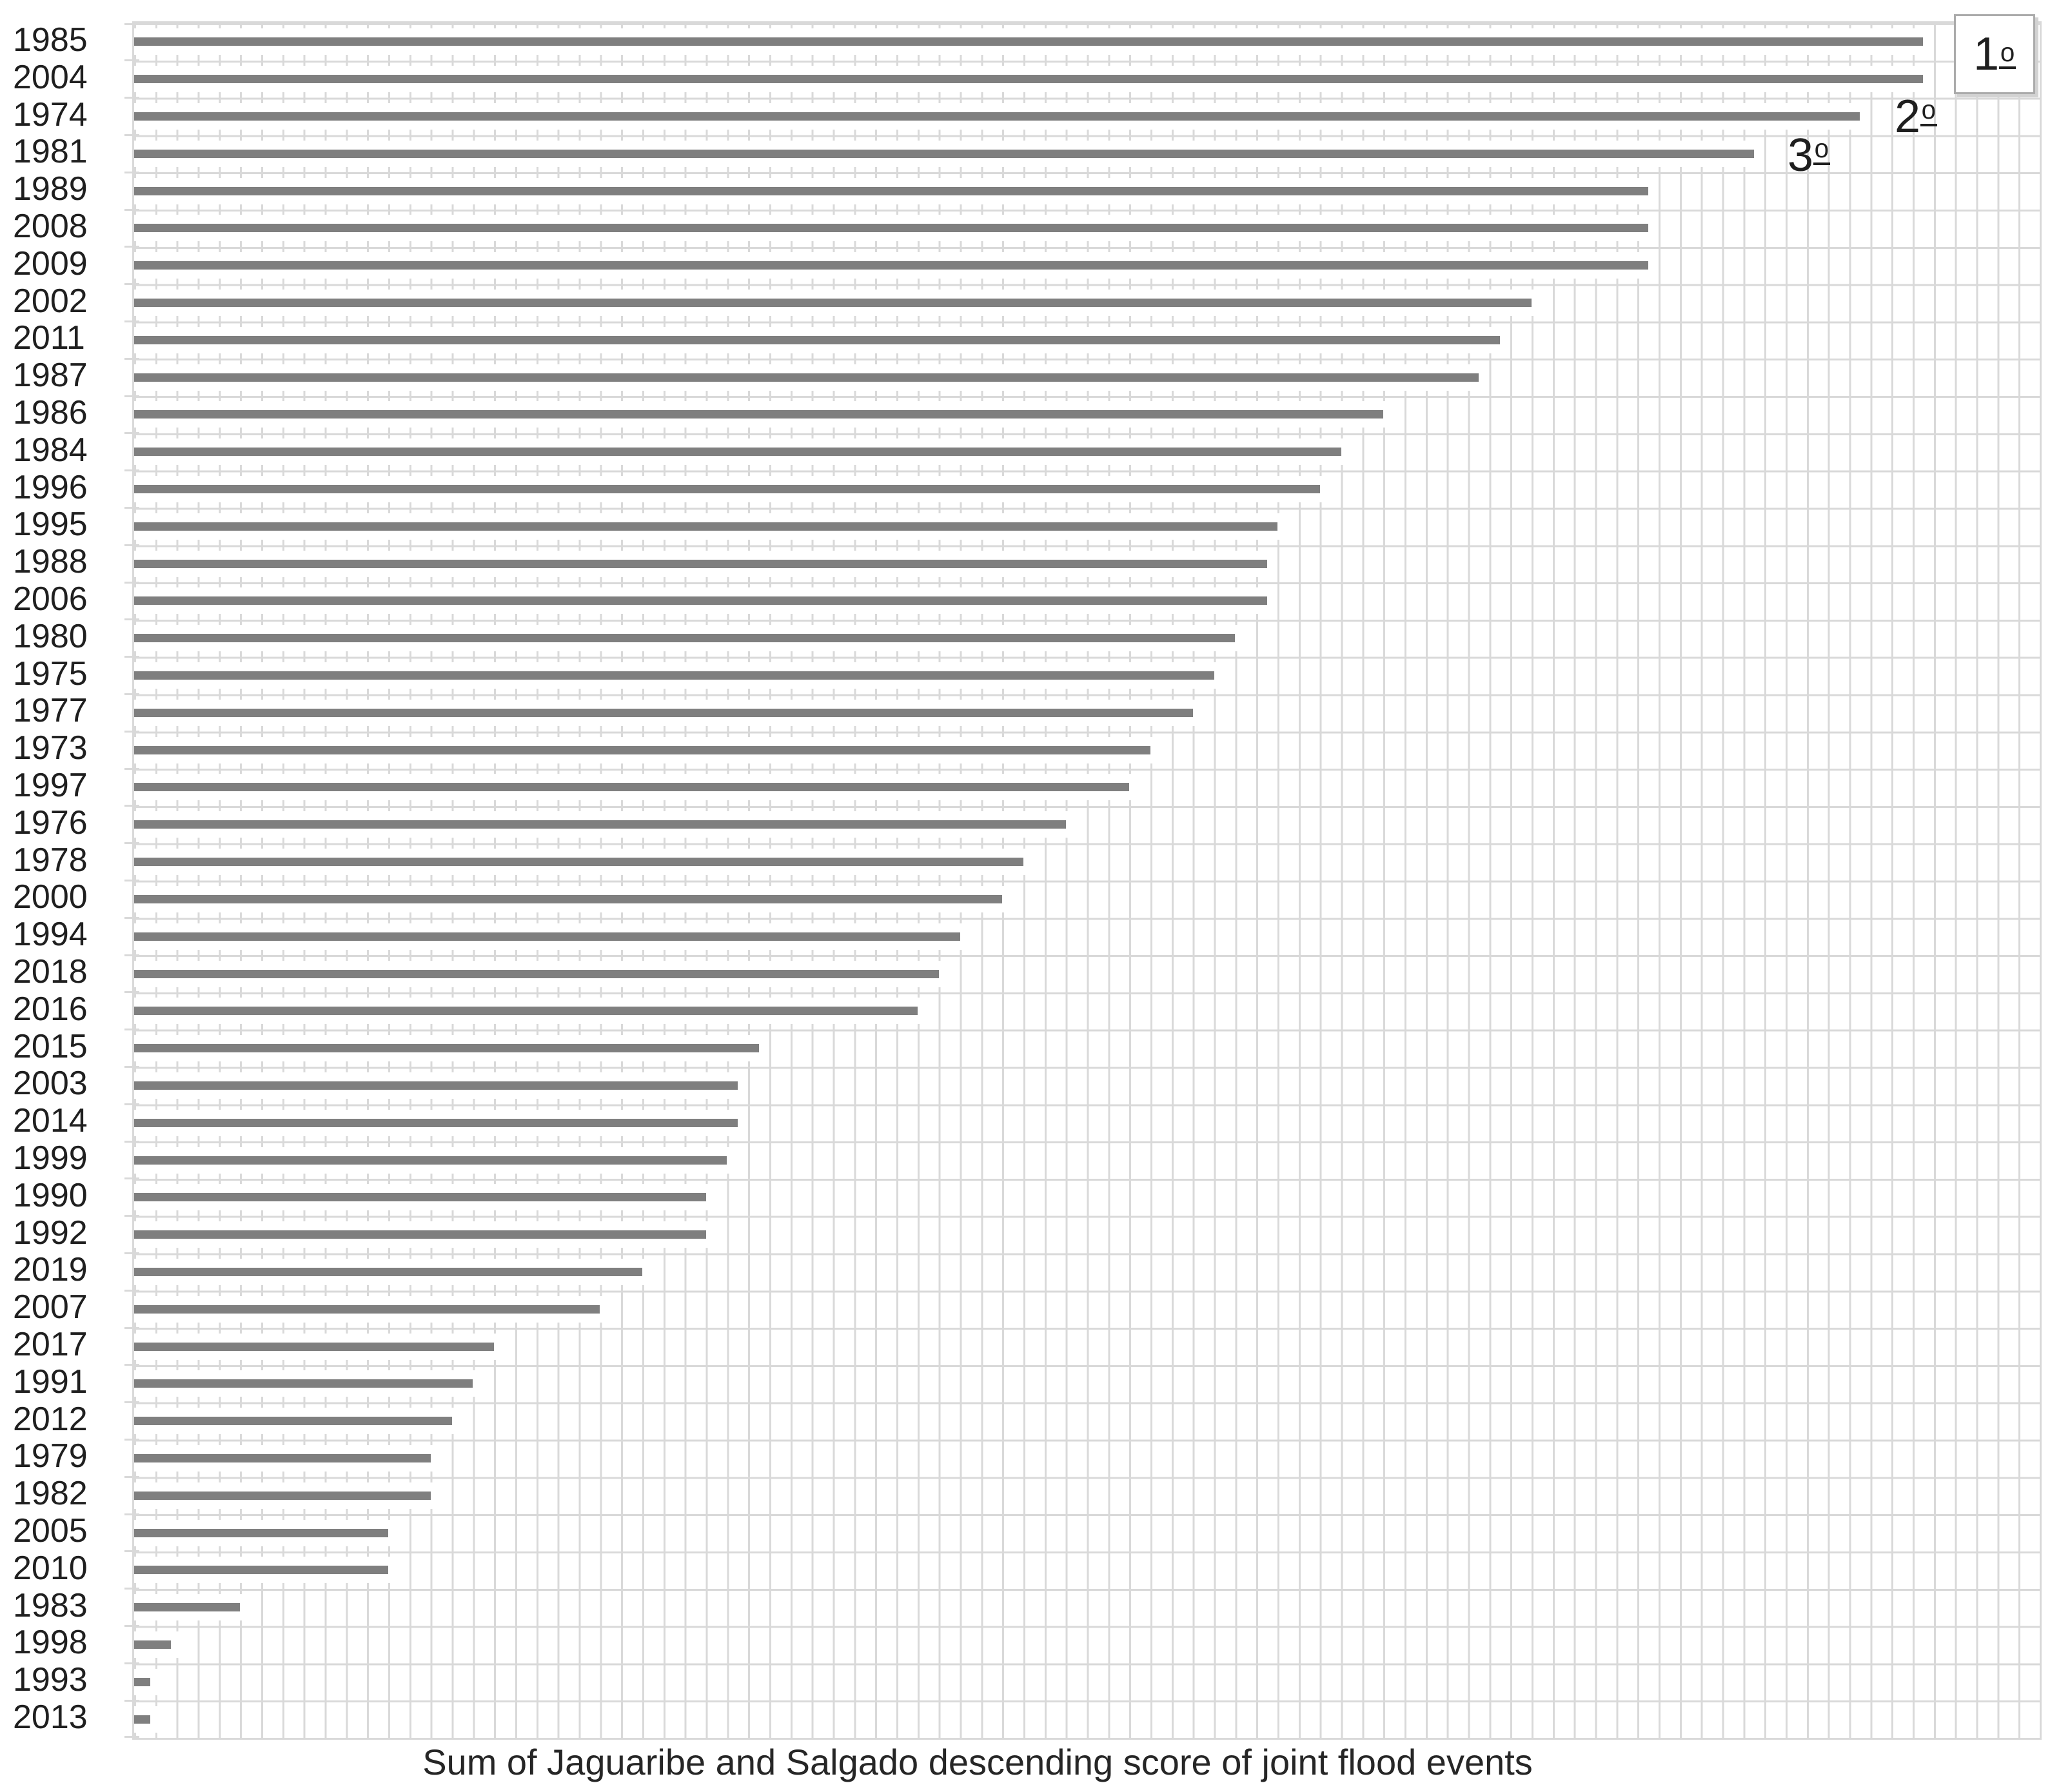  Describe the element at coordinates (50, 263) in the screenshot. I see `category-label-2009: 2009` at that location.